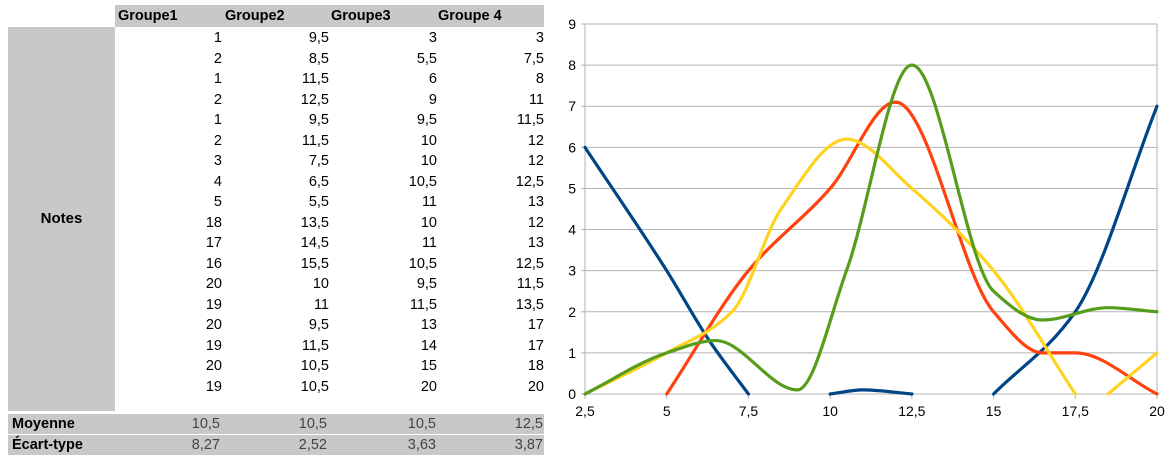  What do you see at coordinates (421, 424) in the screenshot?
I see `moyenne-groupe3: 10,5` at bounding box center [421, 424].